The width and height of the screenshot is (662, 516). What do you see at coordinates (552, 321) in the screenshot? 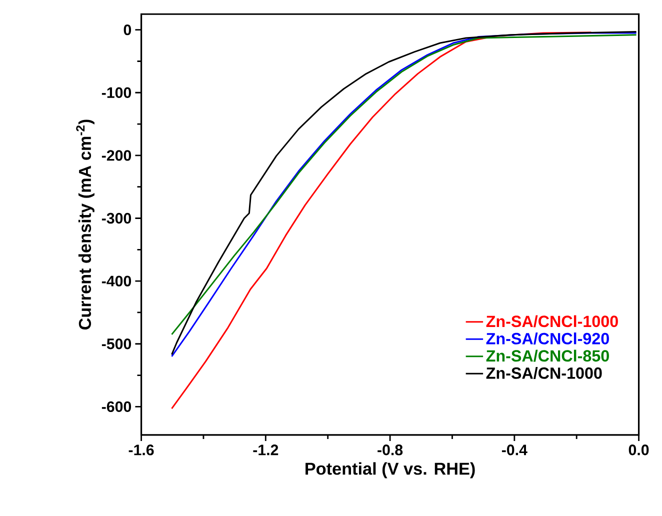
I see `legend-label: Zn-SA/CNCl-1000` at bounding box center [552, 321].